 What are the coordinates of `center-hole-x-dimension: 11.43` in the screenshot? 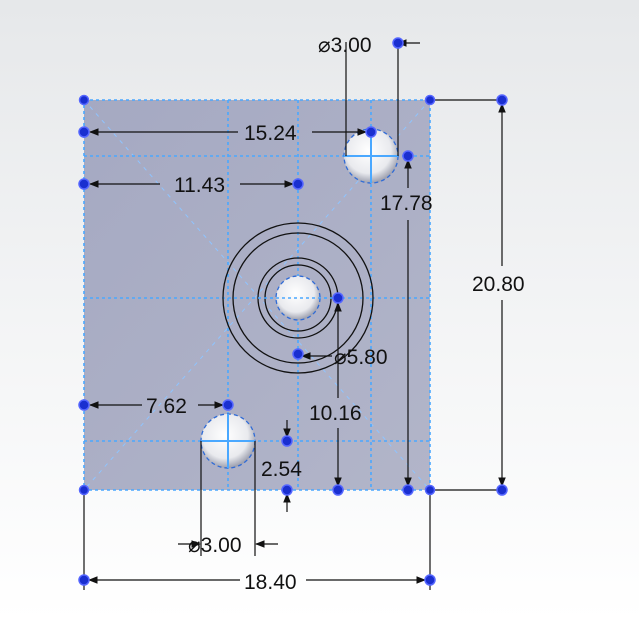 It's located at (199, 185).